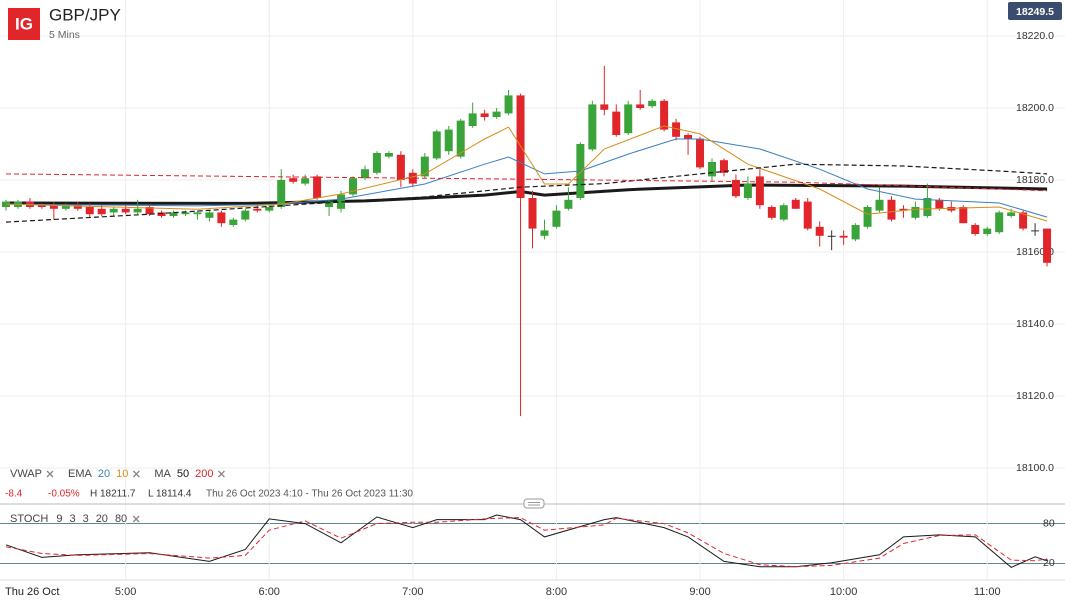 The height and width of the screenshot is (601, 1065). What do you see at coordinates (844, 592) in the screenshot?
I see `x-tick-label: 10:00` at bounding box center [844, 592].